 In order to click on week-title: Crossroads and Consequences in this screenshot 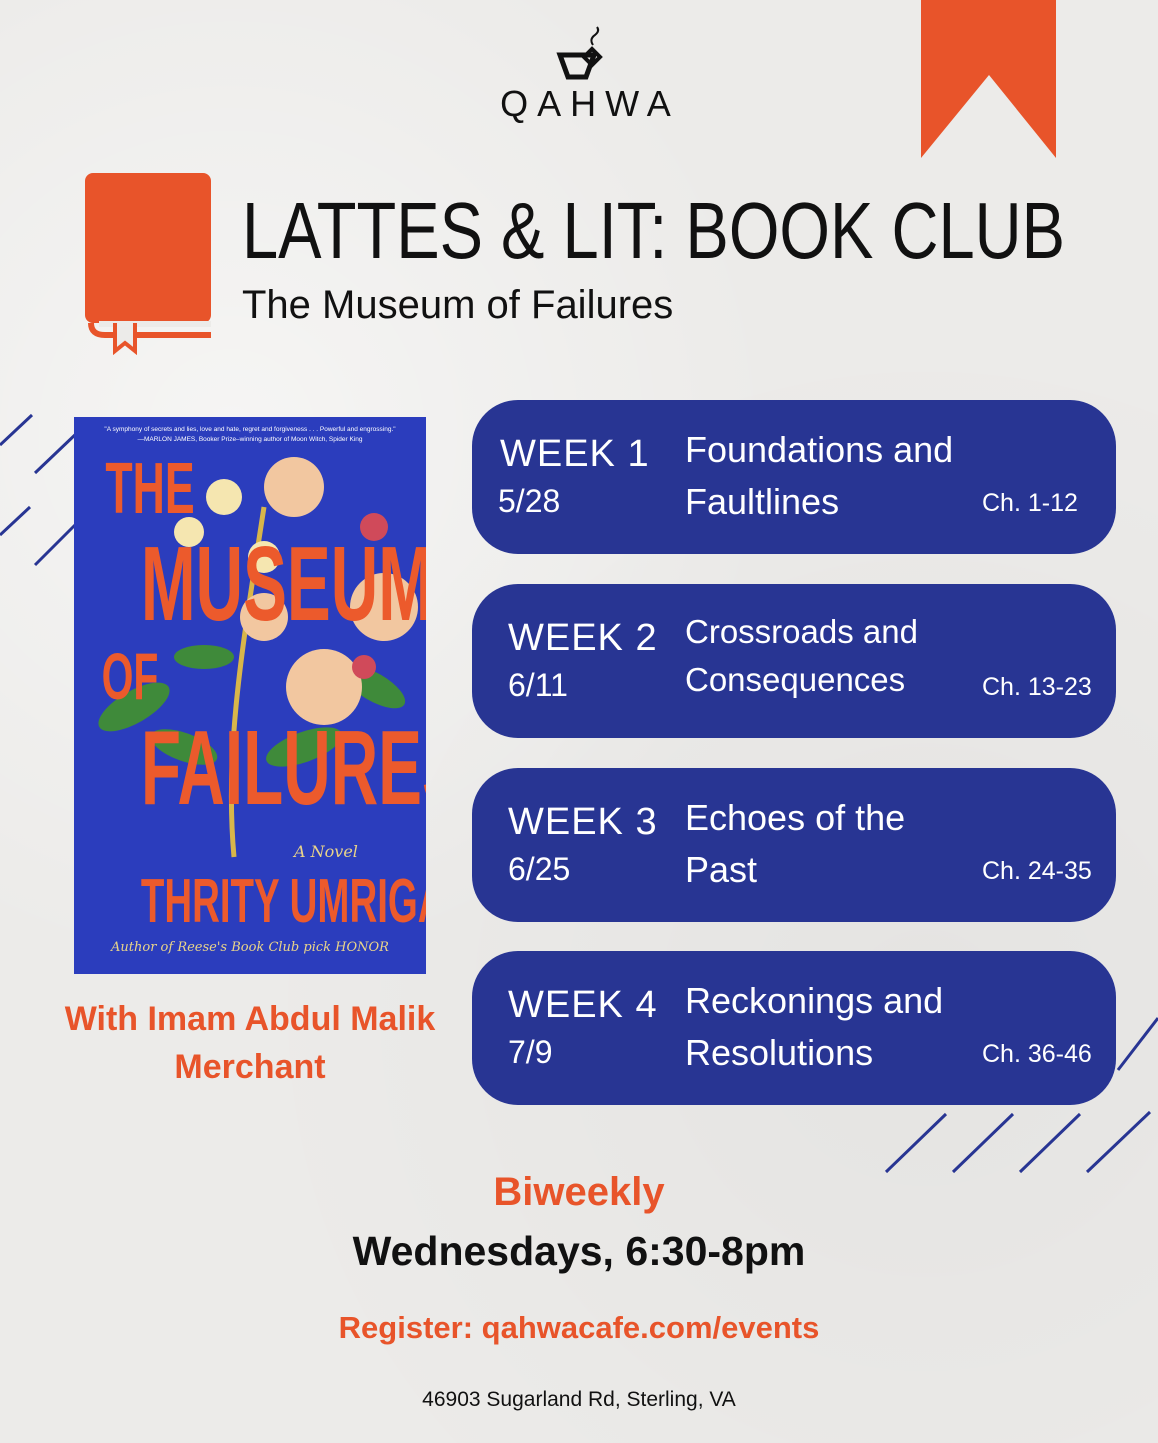, I will do `click(801, 655)`.